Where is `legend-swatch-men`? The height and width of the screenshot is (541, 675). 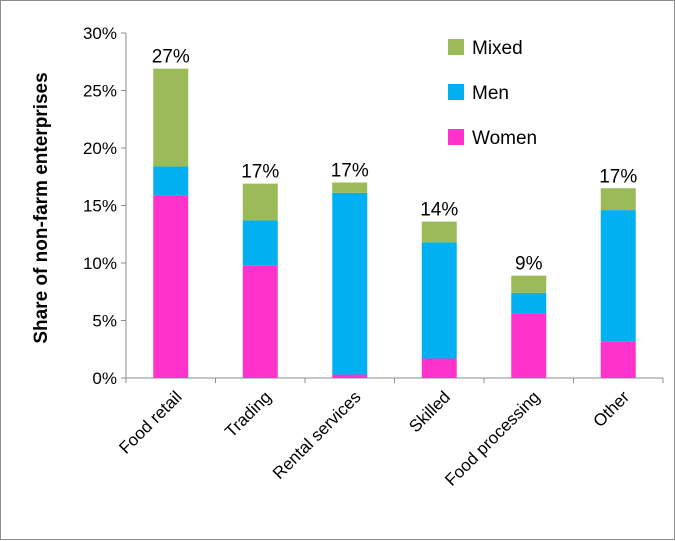 legend-swatch-men is located at coordinates (456, 92).